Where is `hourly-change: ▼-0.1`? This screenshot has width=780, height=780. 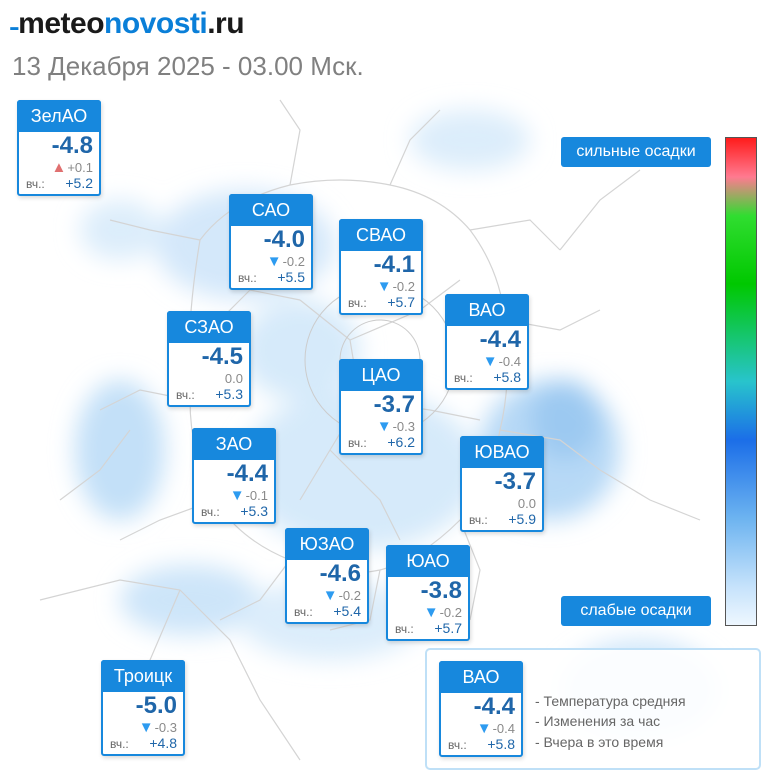 hourly-change: ▼-0.1 is located at coordinates (249, 495).